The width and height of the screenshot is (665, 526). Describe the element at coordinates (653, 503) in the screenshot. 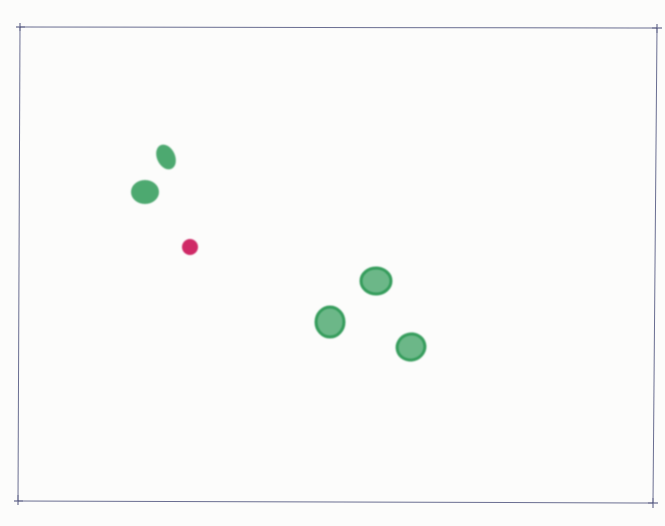

I see `corner-mark-bottom-right` at that location.